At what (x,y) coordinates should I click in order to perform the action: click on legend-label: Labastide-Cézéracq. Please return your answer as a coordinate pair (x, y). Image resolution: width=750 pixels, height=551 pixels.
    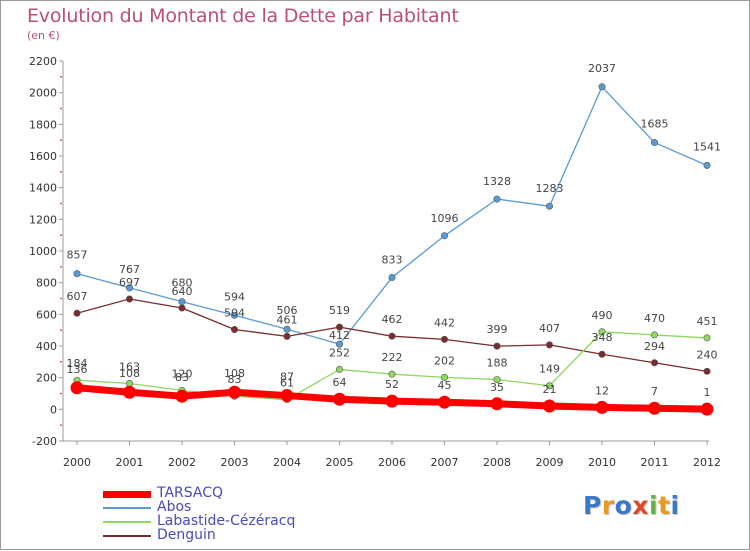
    Looking at the image, I should click on (226, 521).